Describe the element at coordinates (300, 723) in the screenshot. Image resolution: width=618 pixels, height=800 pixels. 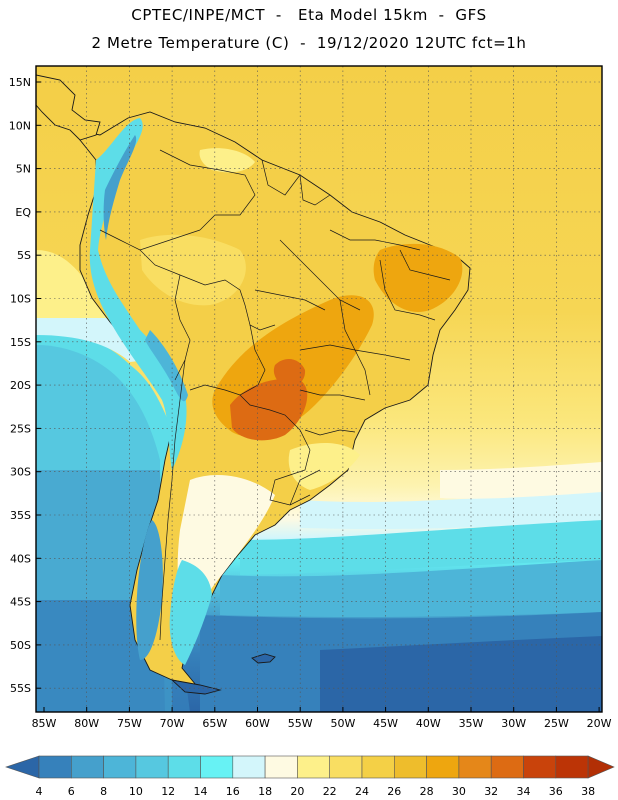
I see `lon-label: 55W` at that location.